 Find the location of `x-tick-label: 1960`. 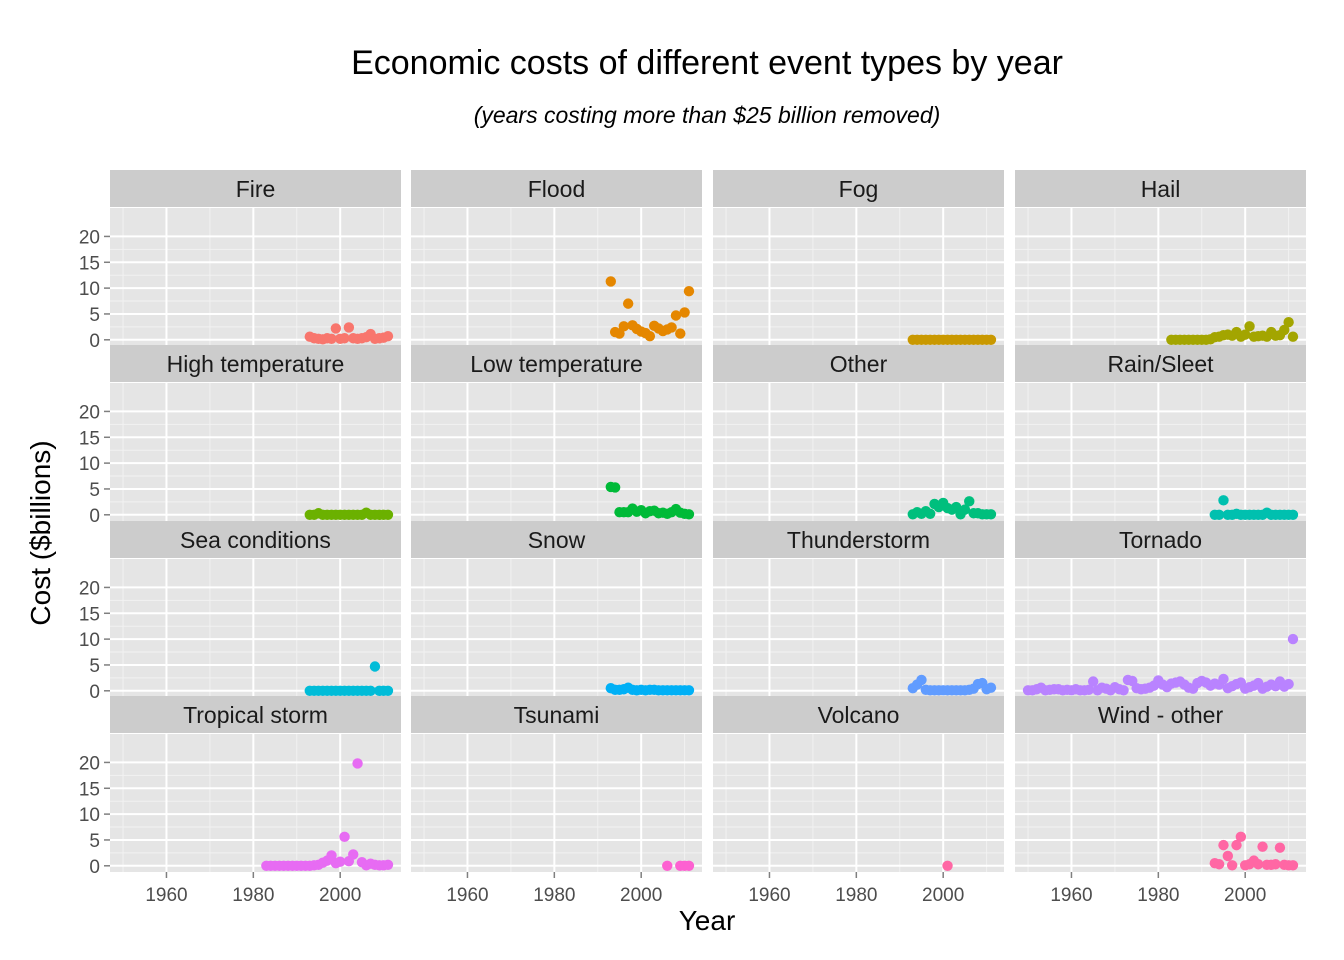

x-tick-label: 1960 is located at coordinates (769, 895).